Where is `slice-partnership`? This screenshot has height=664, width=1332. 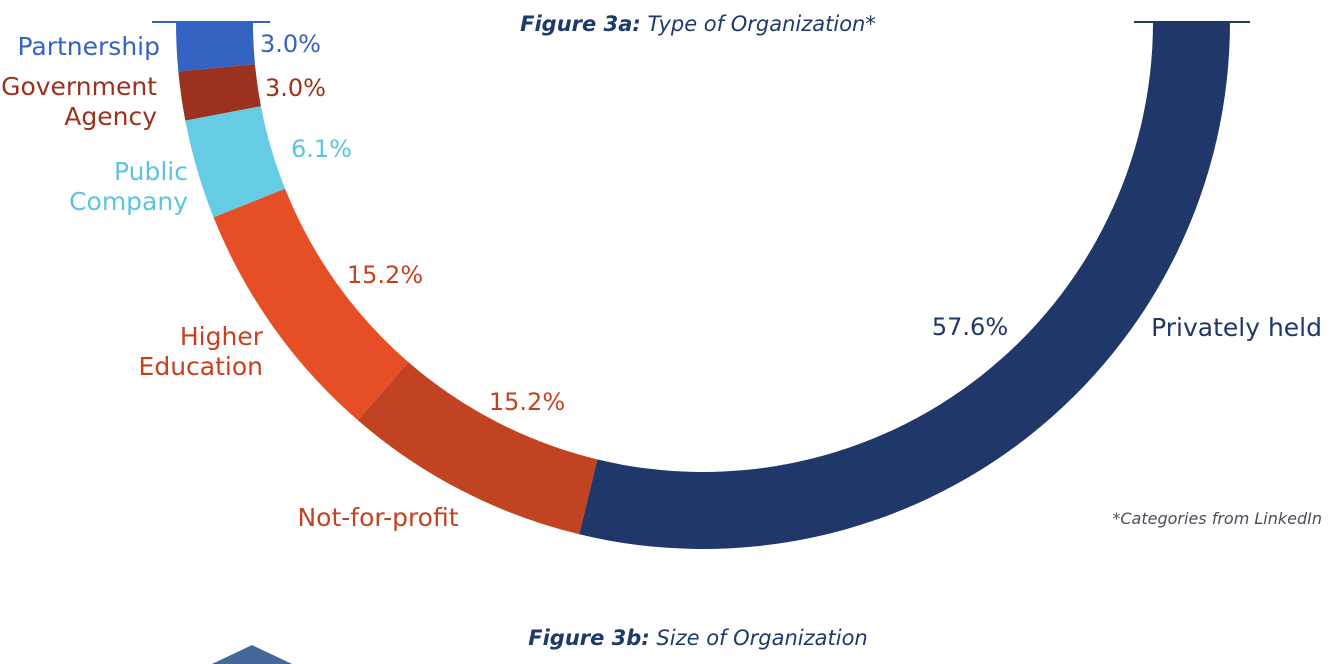
slice-partnership is located at coordinates (215, 47).